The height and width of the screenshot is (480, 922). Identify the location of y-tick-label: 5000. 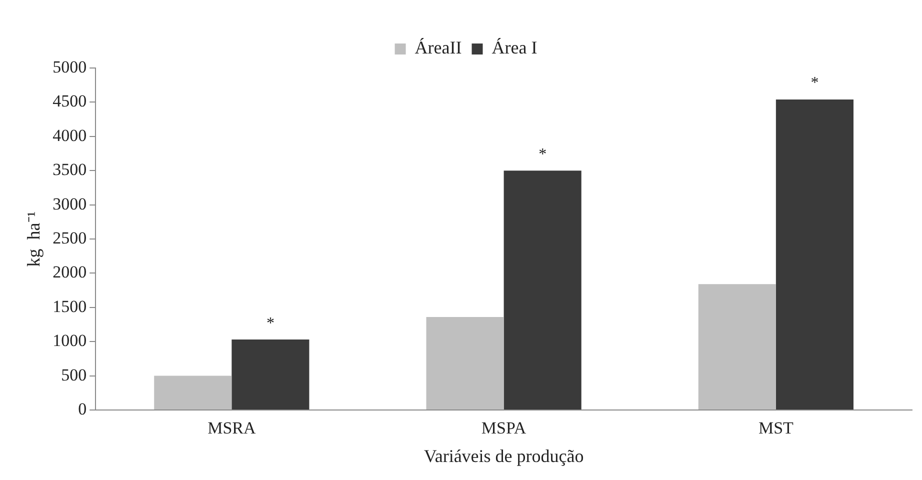
(69, 66).